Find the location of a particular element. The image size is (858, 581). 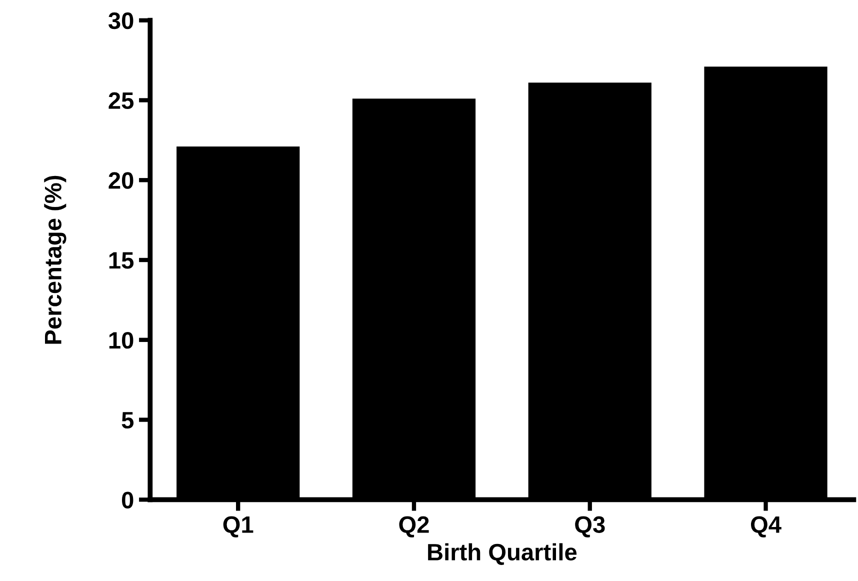

x-axis-title: Birth Quartile is located at coordinates (502, 554).